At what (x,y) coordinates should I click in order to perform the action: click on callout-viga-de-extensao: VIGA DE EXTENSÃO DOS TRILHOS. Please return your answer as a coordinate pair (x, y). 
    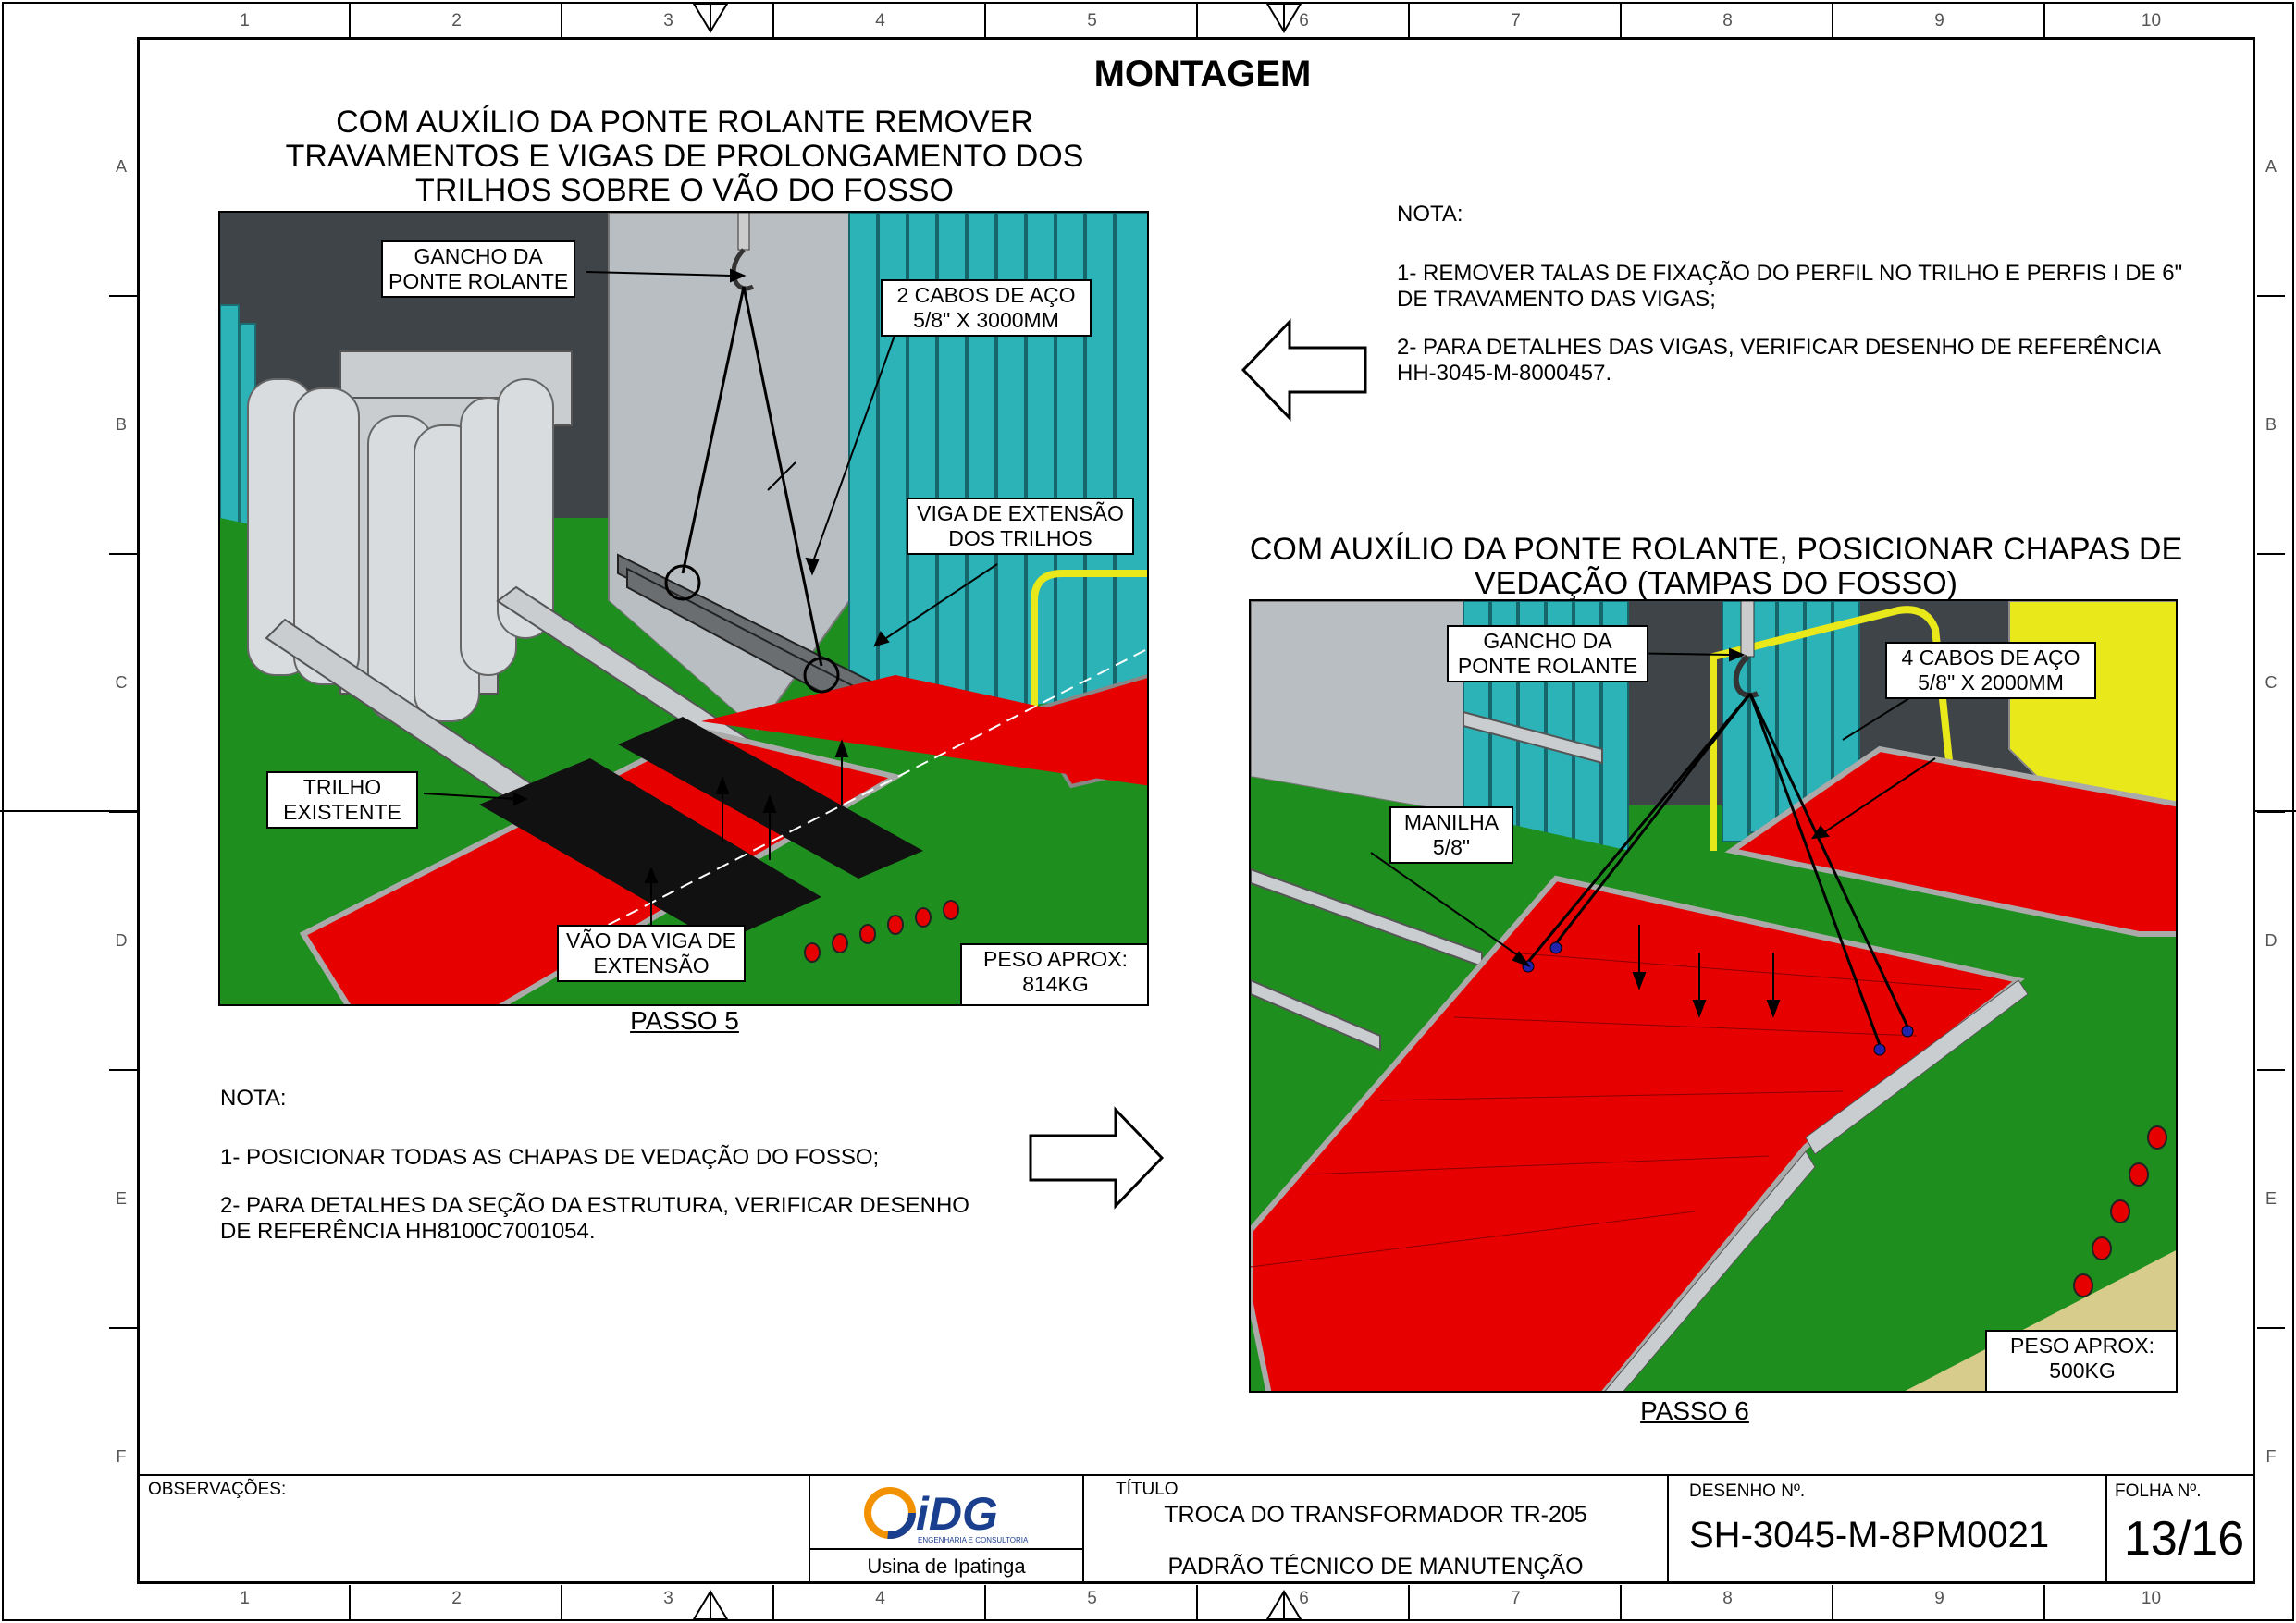
    Looking at the image, I should click on (1020, 526).